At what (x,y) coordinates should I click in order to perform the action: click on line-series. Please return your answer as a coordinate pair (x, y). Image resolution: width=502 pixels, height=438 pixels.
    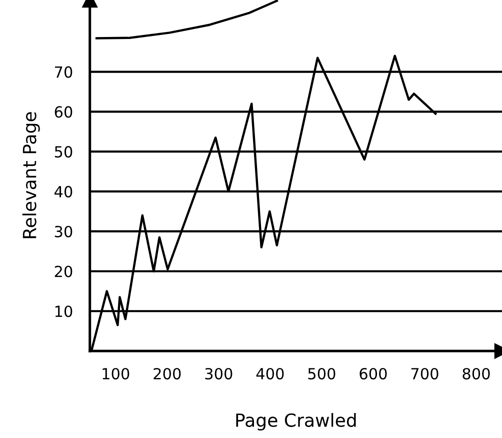
    Looking at the image, I should click on (186, 20).